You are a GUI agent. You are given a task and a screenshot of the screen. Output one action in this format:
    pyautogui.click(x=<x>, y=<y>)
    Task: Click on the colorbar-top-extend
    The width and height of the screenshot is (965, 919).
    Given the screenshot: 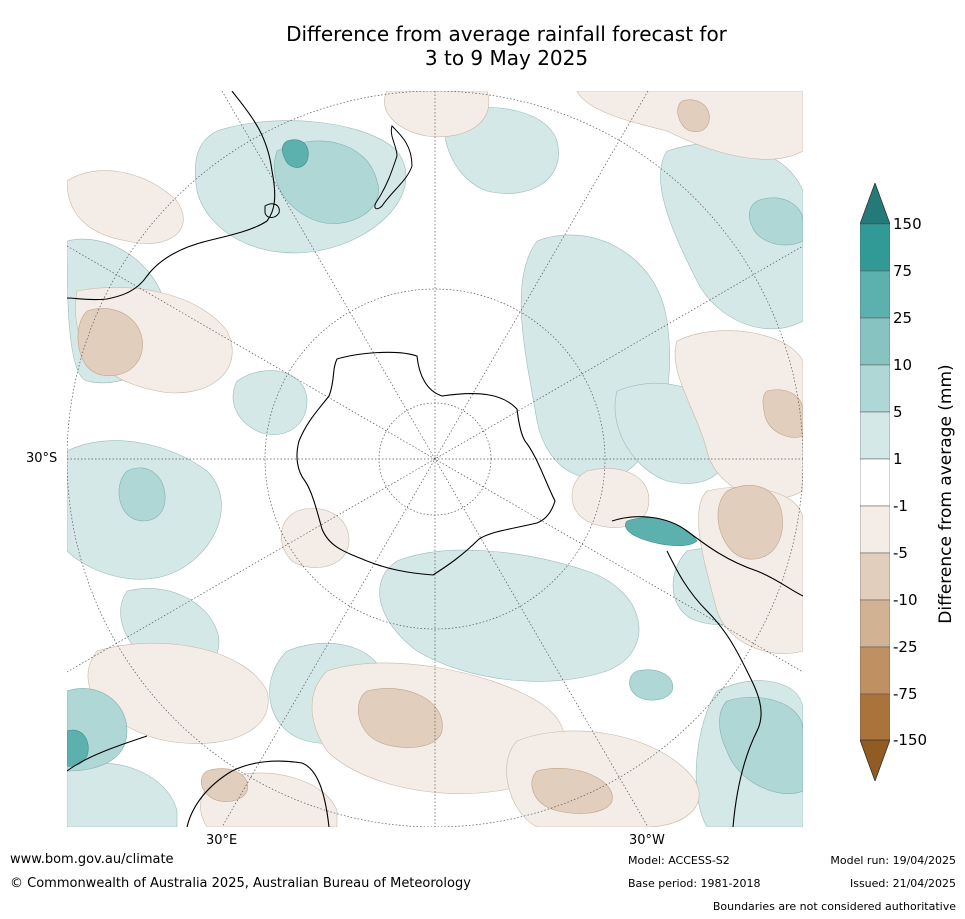 What is the action you would take?
    pyautogui.click(x=875, y=204)
    